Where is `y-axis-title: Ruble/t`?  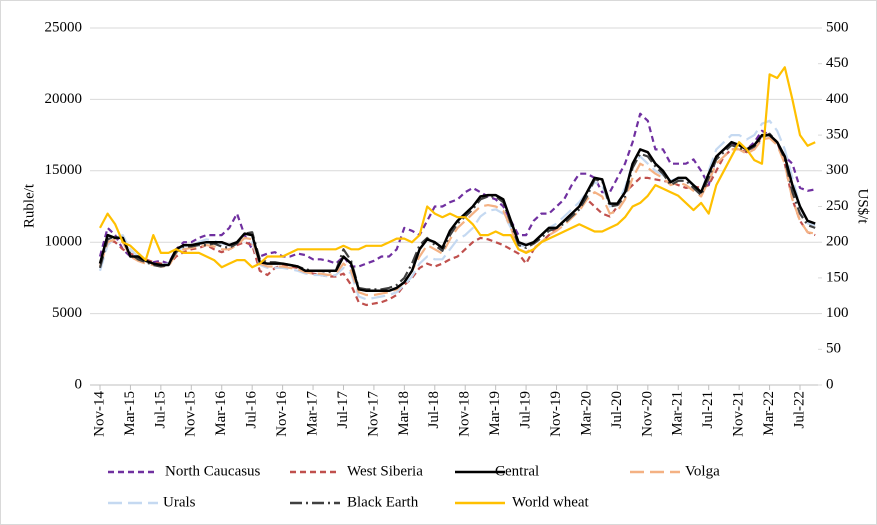
y-axis-title: Ruble/t is located at coordinates (29, 205).